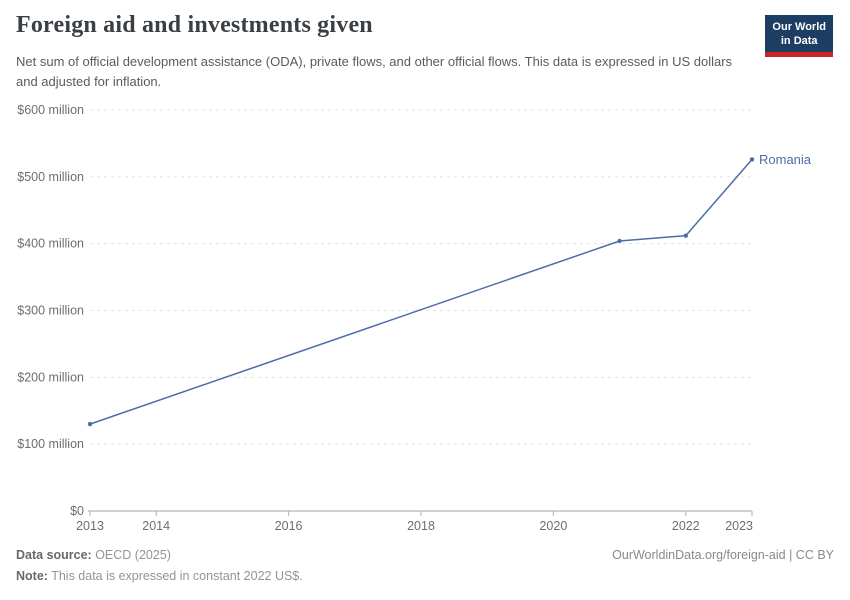 The height and width of the screenshot is (600, 850). I want to click on y-tick-label: $500 million, so click(50, 177).